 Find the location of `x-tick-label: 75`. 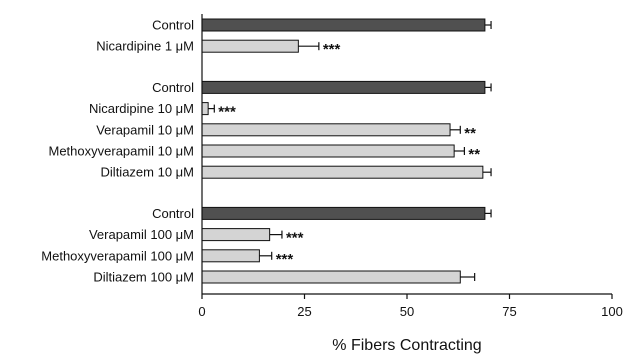

x-tick-label: 75 is located at coordinates (509, 311).